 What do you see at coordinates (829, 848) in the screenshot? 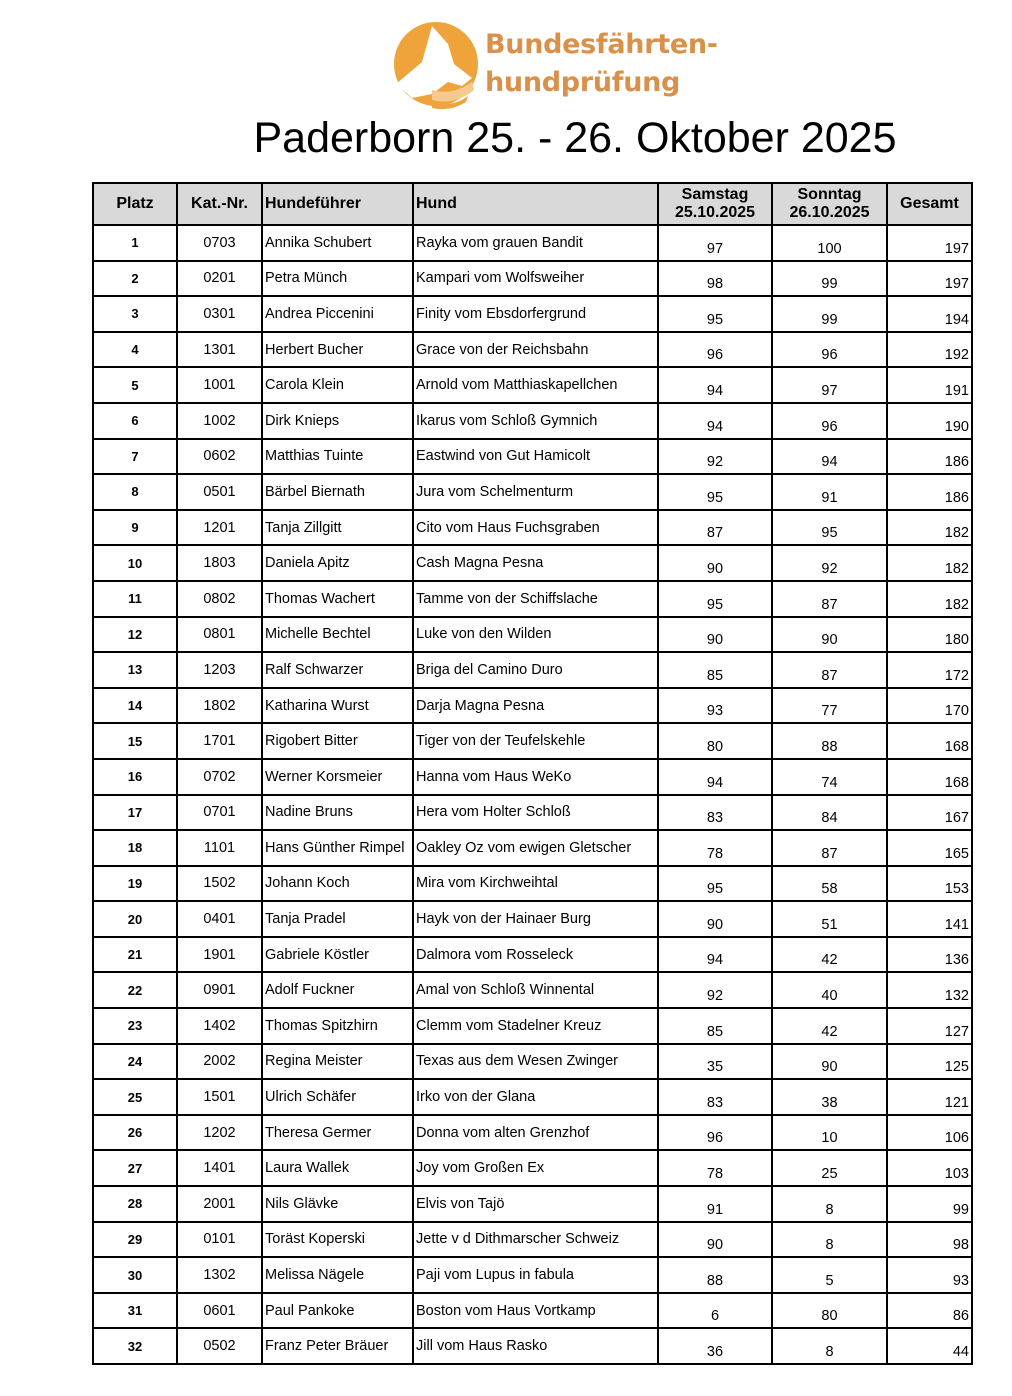
I see `sonntag-score-cell: 87` at bounding box center [829, 848].